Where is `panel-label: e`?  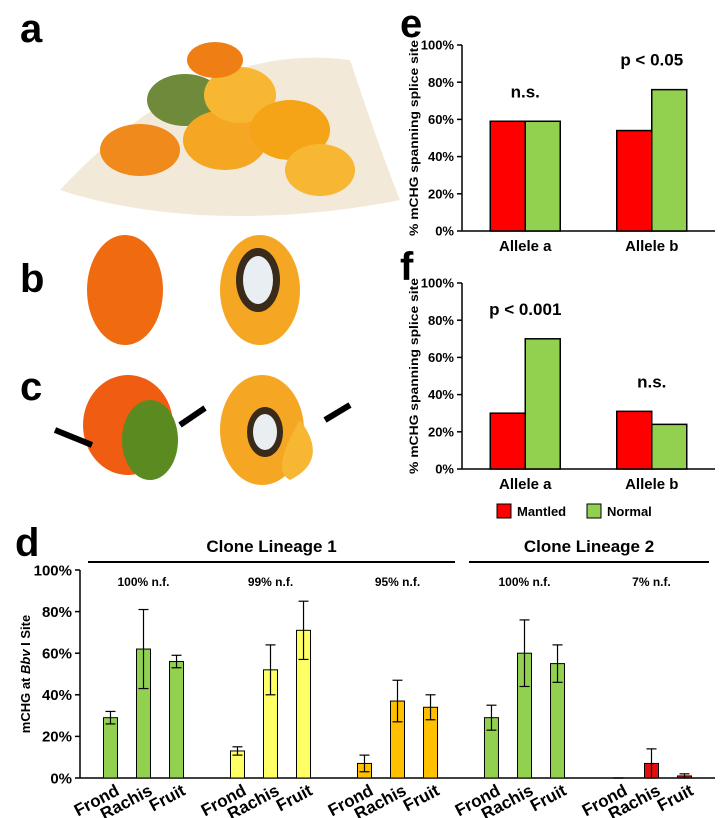
panel-label: e is located at coordinates (411, 24).